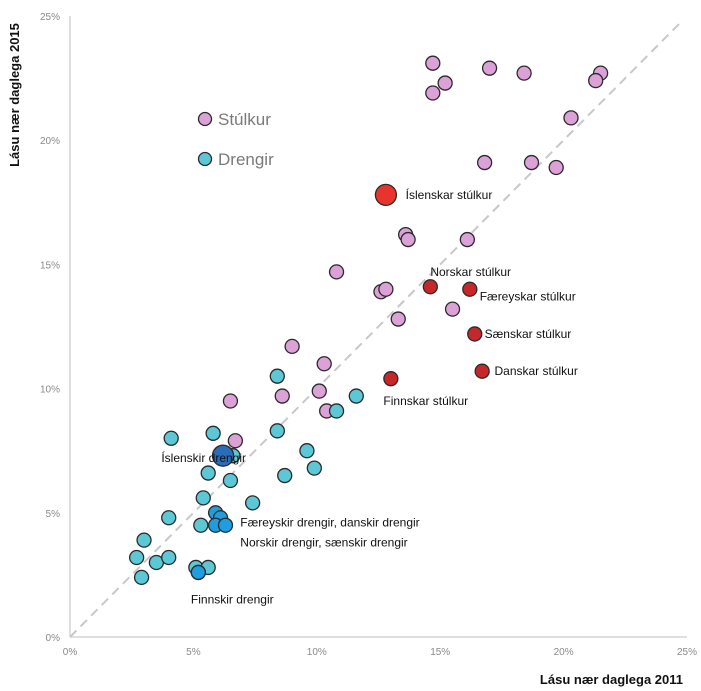 Image resolution: width=701 pixels, height=691 pixels. I want to click on legend-marker-drengir, so click(205, 159).